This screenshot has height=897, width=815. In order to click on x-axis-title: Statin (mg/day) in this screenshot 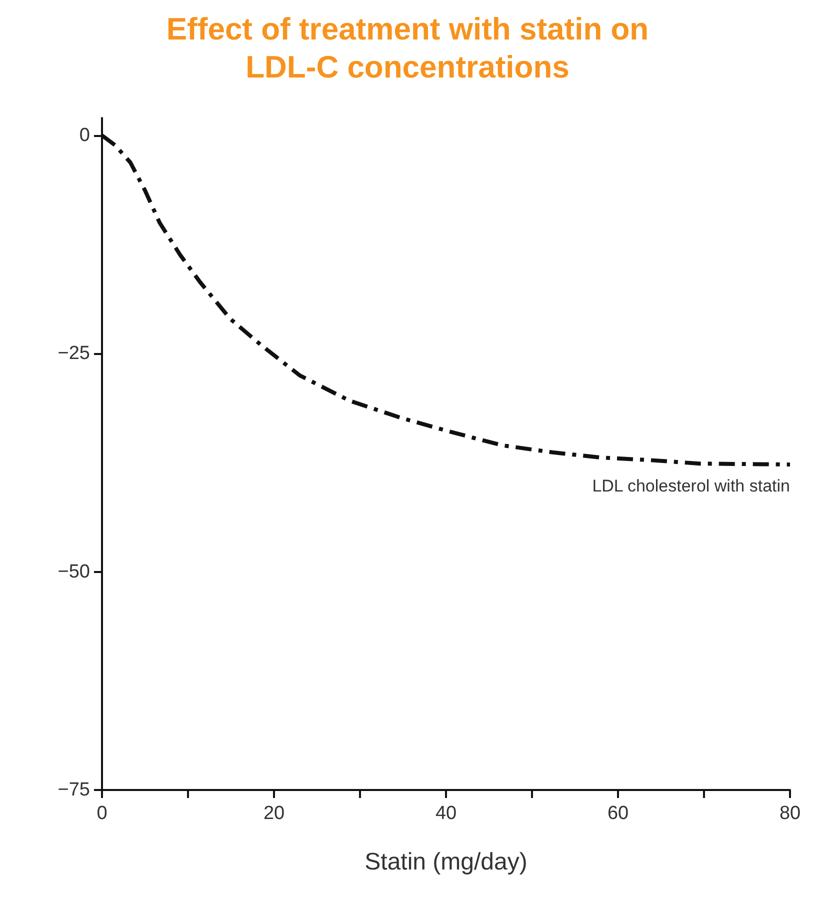, I will do `click(446, 862)`.